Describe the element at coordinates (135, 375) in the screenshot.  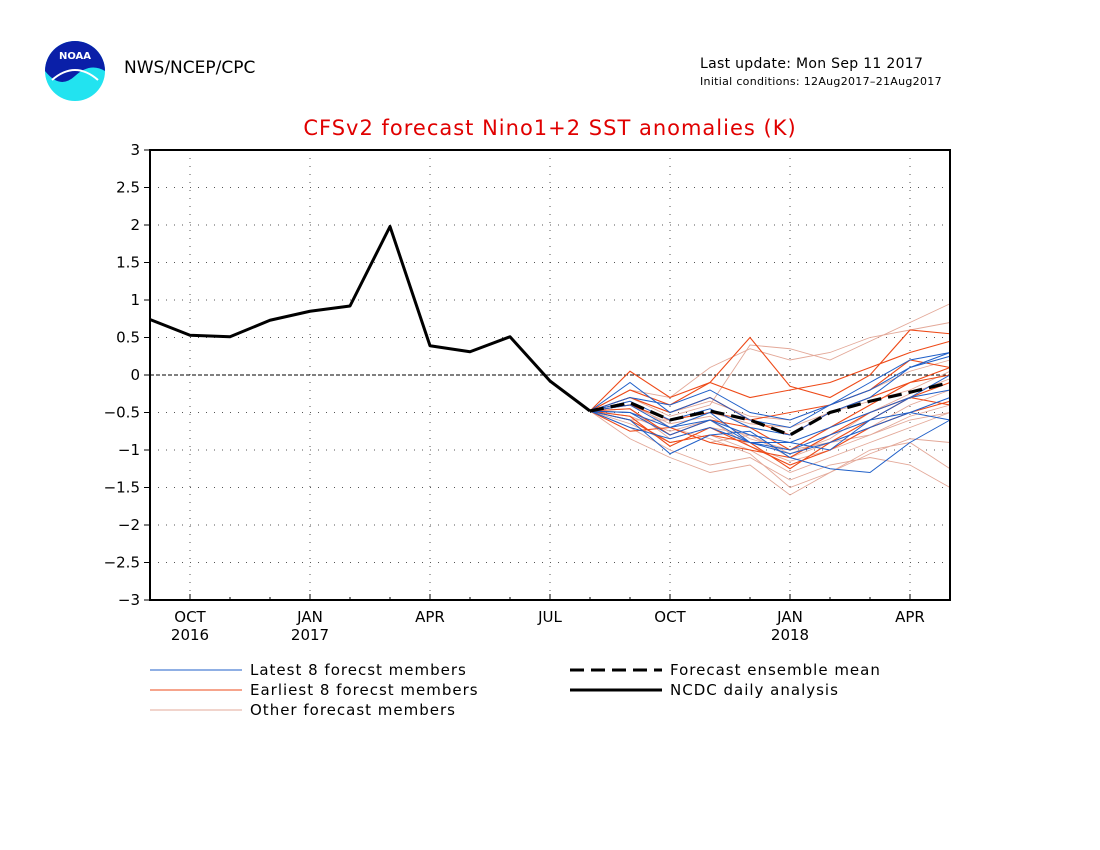
I see `y-tick-label: 0` at that location.